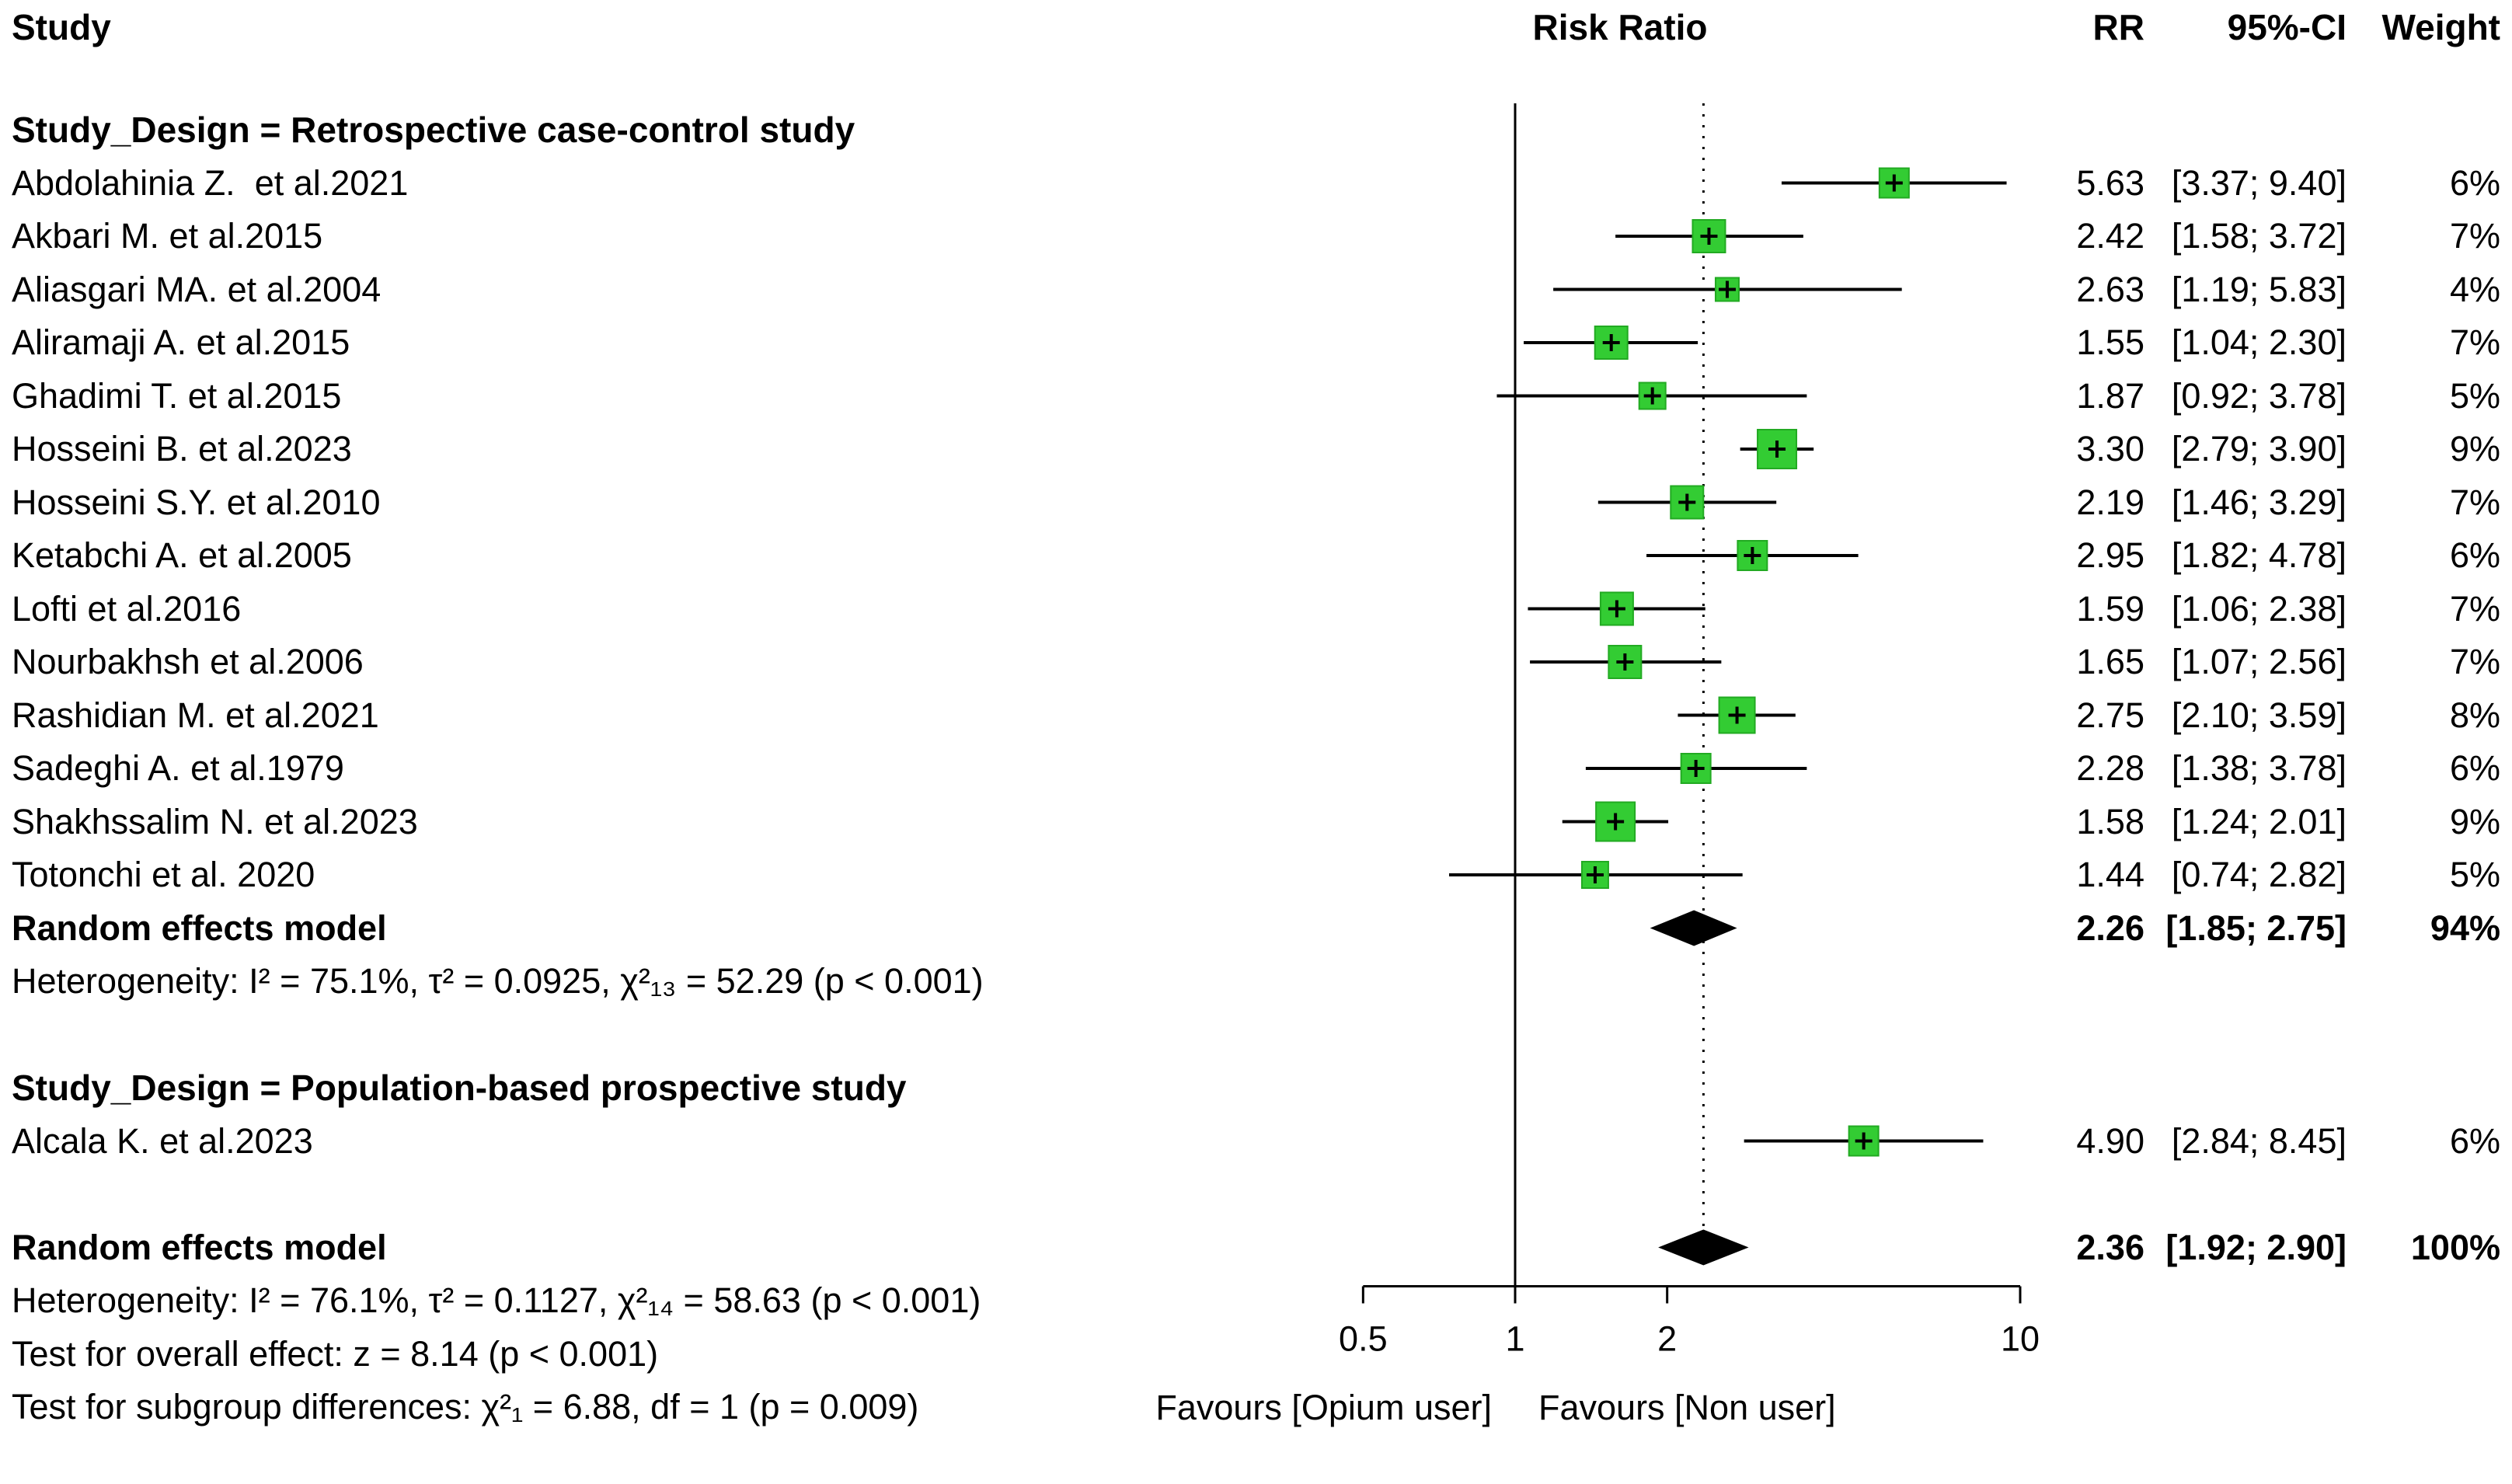 Image resolution: width=2512 pixels, height=1484 pixels. Describe the element at coordinates (177, 395) in the screenshot. I see `study-name: Ghadimi T. et al.2015` at that location.